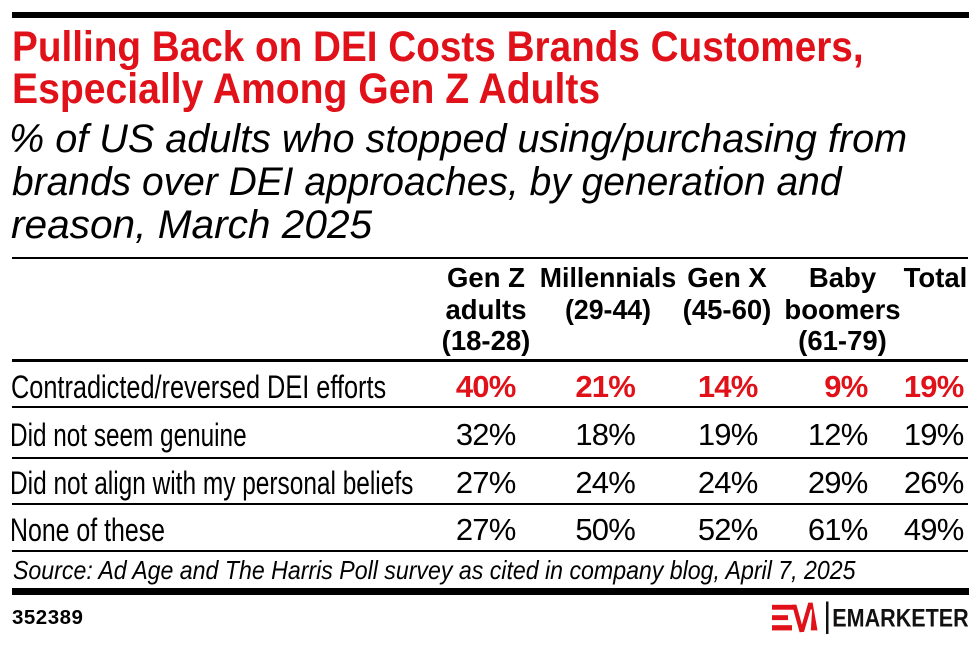 This screenshot has width=980, height=646. What do you see at coordinates (900, 619) in the screenshot?
I see `svg-text: EMARKETER` at bounding box center [900, 619].